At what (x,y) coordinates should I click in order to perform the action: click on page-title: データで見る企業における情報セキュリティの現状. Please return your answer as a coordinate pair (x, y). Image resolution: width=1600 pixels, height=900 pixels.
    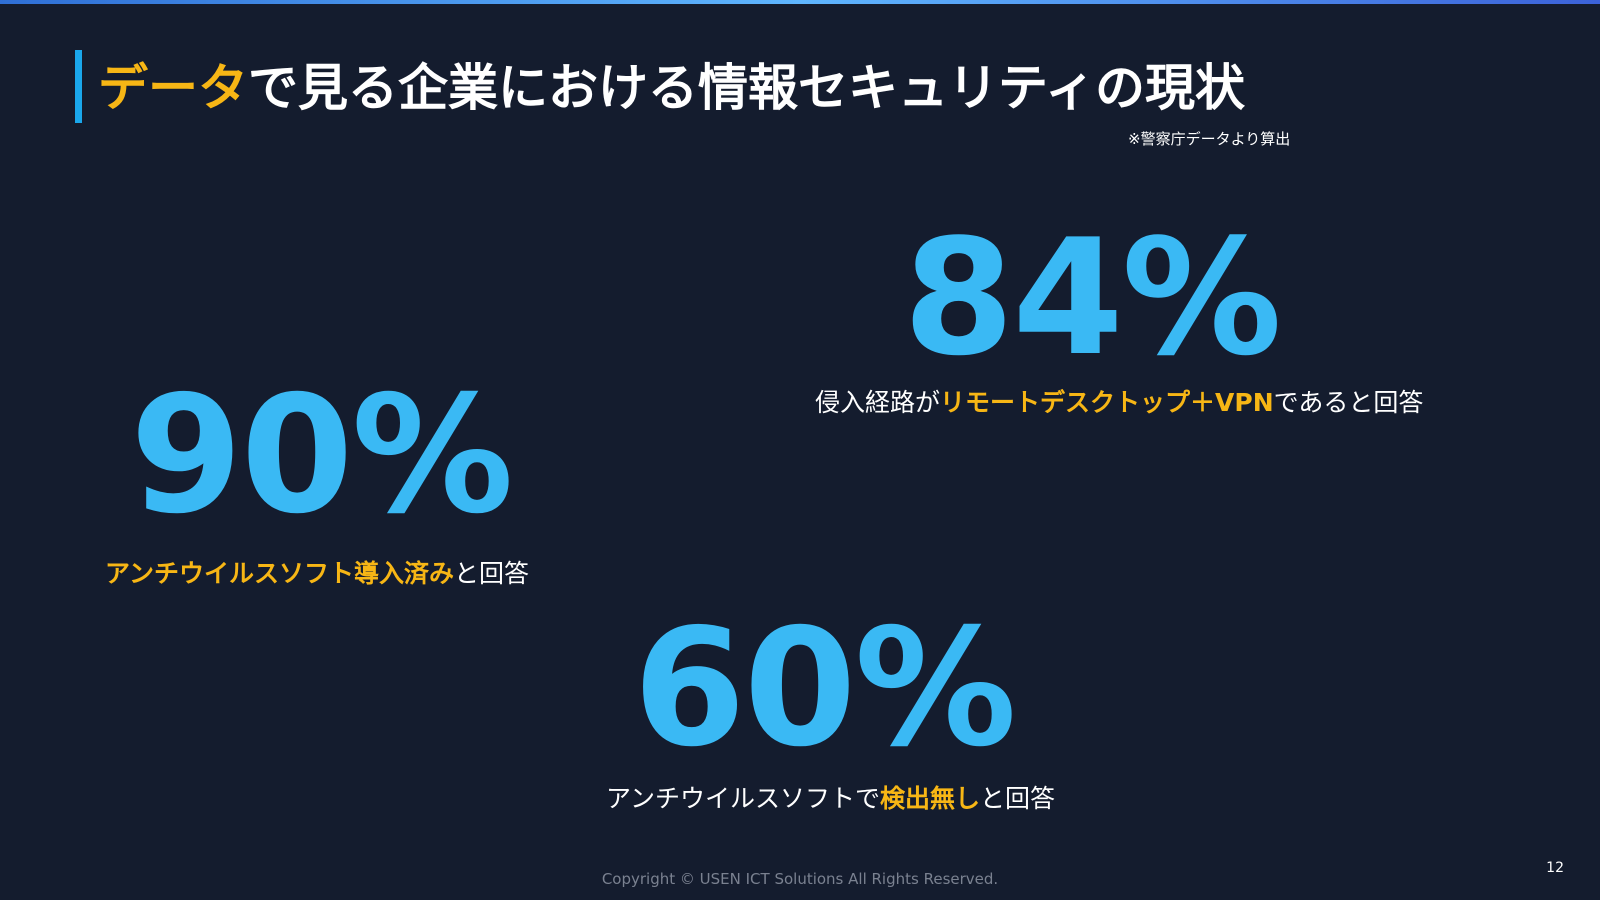
    Looking at the image, I should click on (671, 88).